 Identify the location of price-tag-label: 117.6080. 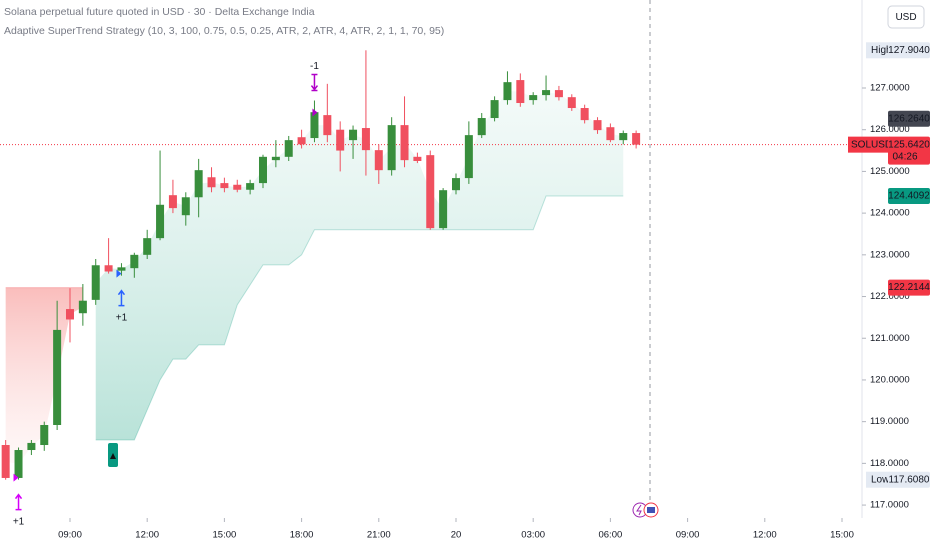
(909, 479).